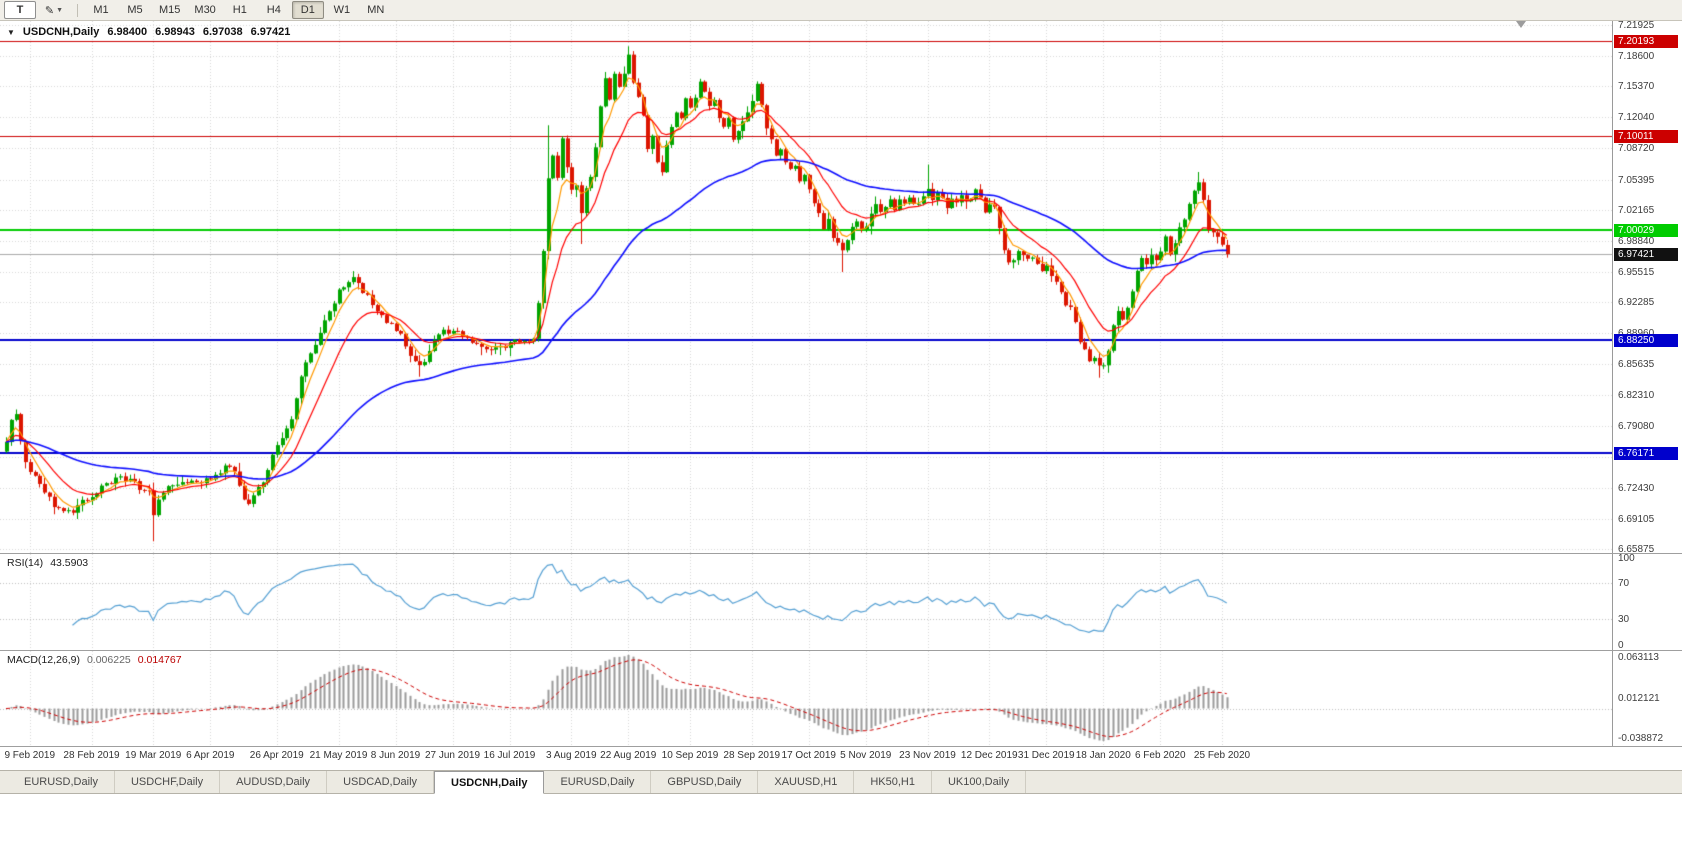 The width and height of the screenshot is (1682, 850). Describe the element at coordinates (1646, 137) in the screenshot. I see `level-price-badge: 7.10011` at that location.